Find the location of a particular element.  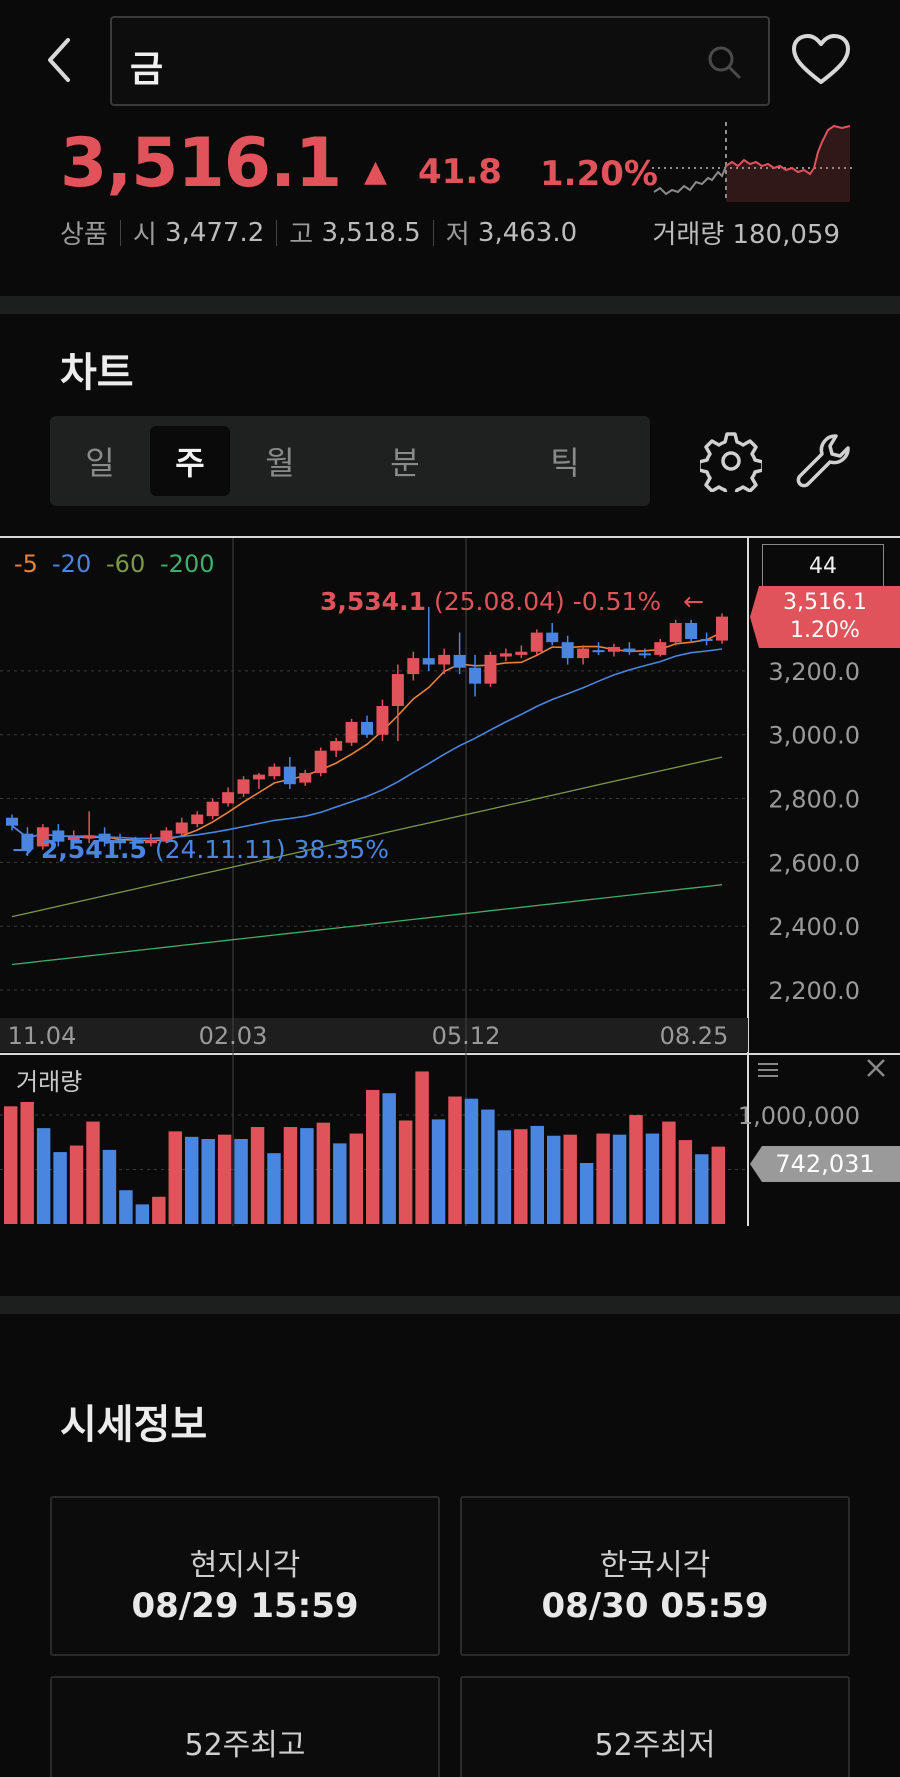

volume-label: 거래량 is located at coordinates (688, 235).